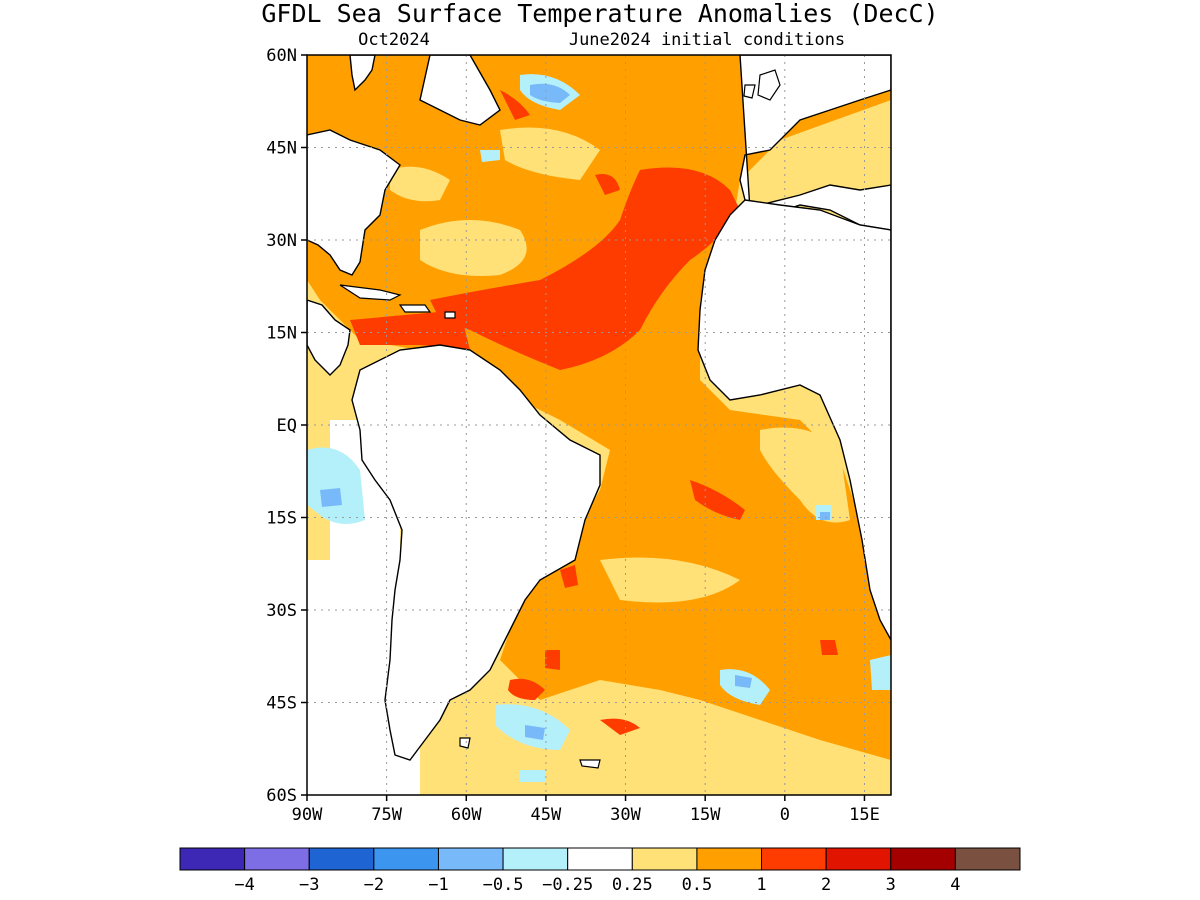 The height and width of the screenshot is (900, 1200). What do you see at coordinates (955, 885) in the screenshot?
I see `colorbar-label: 4` at bounding box center [955, 885].